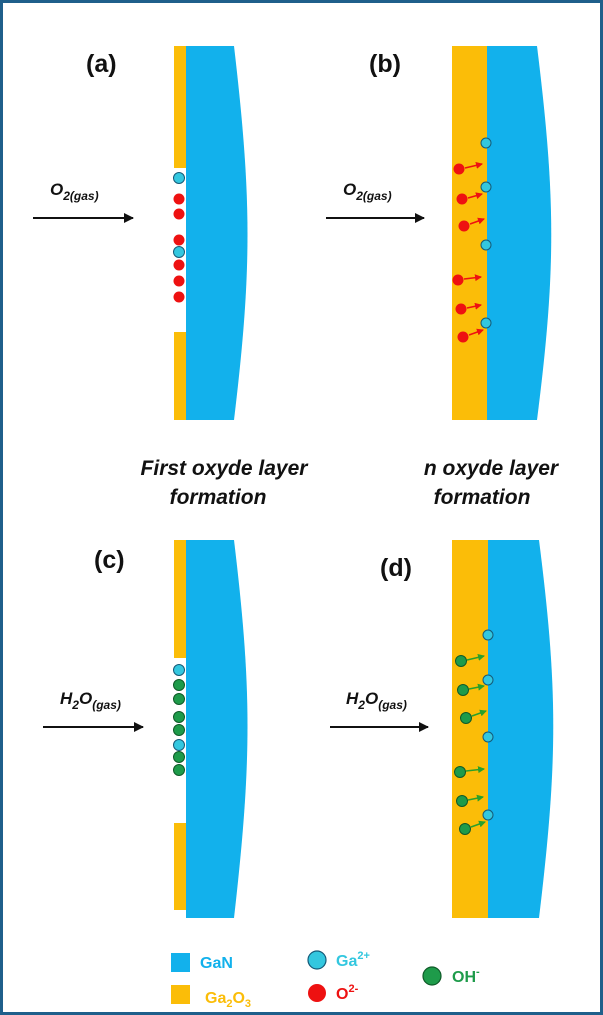 Image resolution: width=603 pixels, height=1015 pixels. What do you see at coordinates (145, 729) in the screenshot?
I see `panel-c: (c) H2O(gas)` at bounding box center [145, 729].